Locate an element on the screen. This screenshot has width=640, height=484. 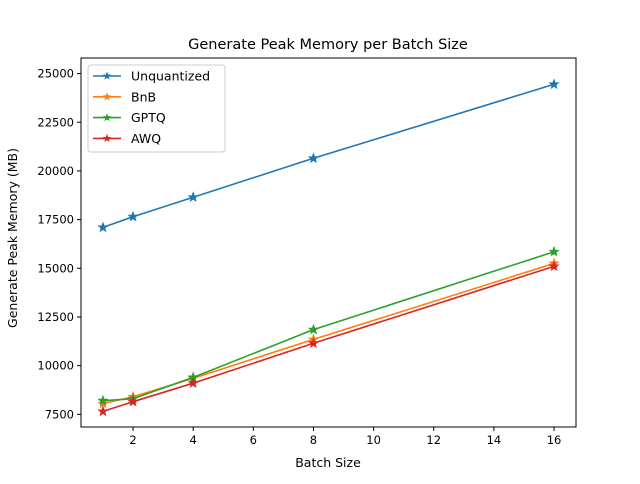
x-tick-label: 2 is located at coordinates (132, 440).